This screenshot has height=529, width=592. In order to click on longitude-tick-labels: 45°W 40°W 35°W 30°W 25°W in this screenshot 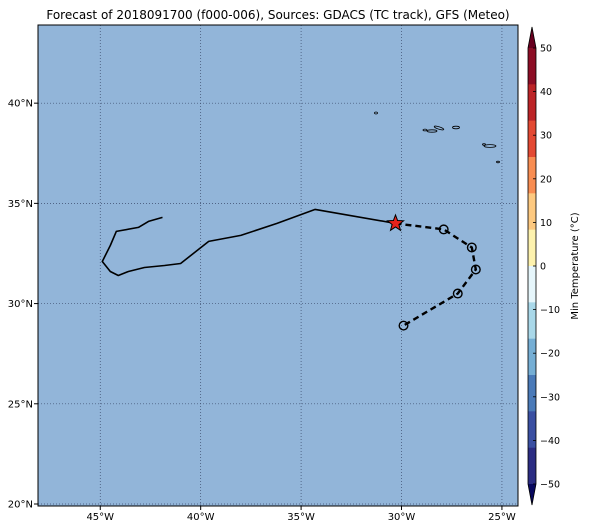, I will do `click(301, 514)`.